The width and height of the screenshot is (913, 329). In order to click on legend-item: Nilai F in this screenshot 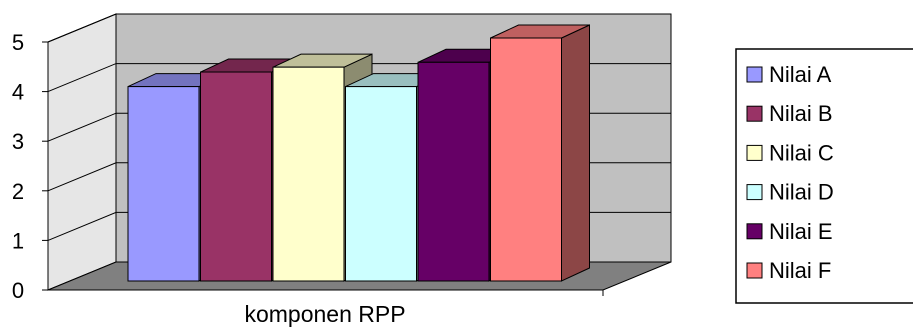, I will do `click(788, 270)`.